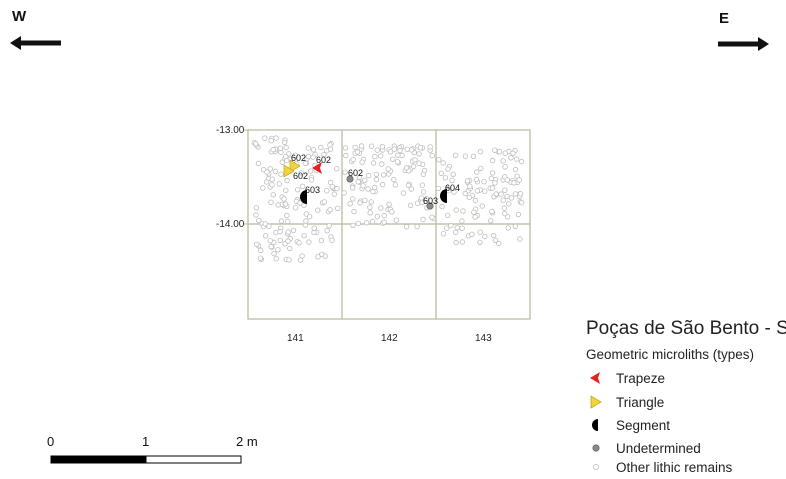 The width and height of the screenshot is (786, 479). What do you see at coordinates (146, 441) in the screenshot?
I see `scale-label-1: 1` at bounding box center [146, 441].